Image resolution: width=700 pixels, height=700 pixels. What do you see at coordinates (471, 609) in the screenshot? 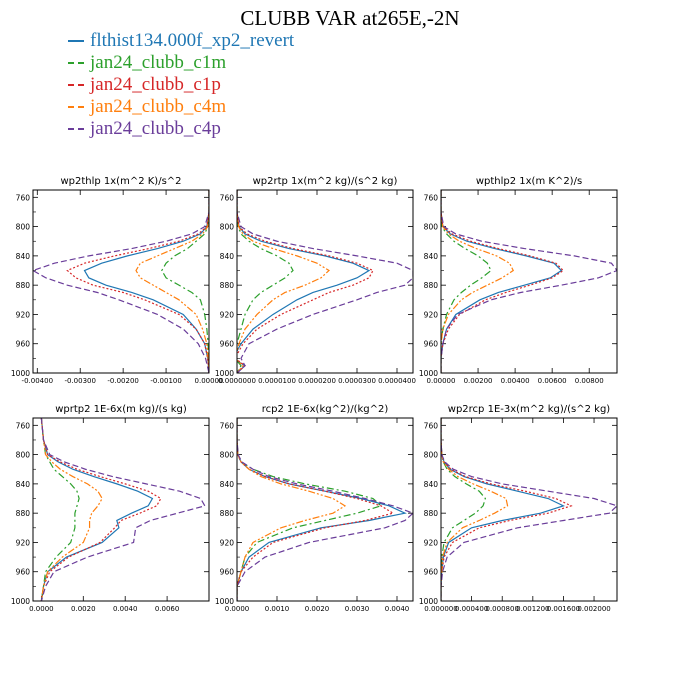
I see `x-tick-label: 0.000400` at bounding box center [471, 609].